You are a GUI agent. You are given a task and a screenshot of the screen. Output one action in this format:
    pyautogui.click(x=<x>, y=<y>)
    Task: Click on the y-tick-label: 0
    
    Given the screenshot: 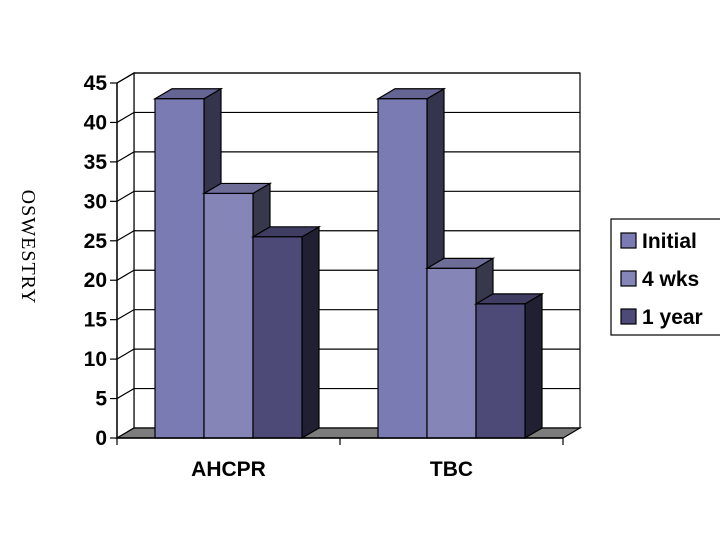 What is the action you would take?
    pyautogui.click(x=101, y=438)
    